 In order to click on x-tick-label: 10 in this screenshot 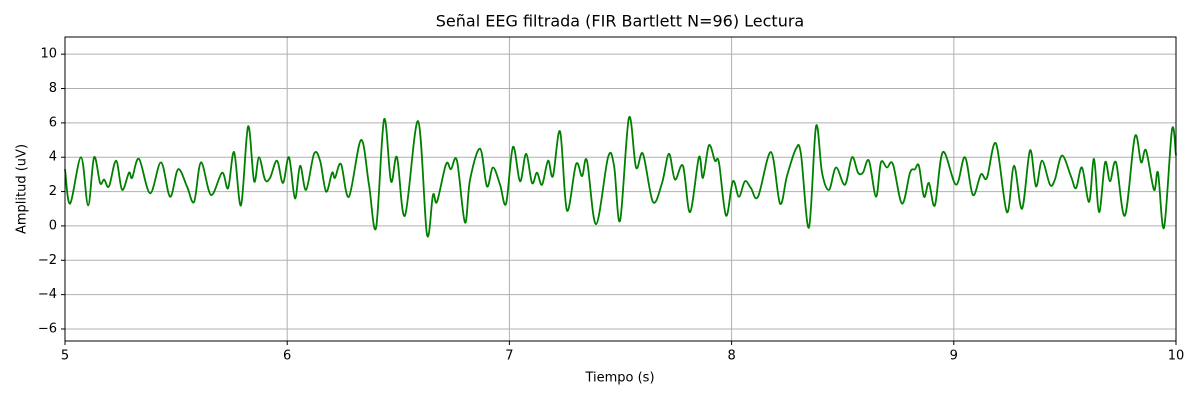, I will do `click(1176, 356)`.